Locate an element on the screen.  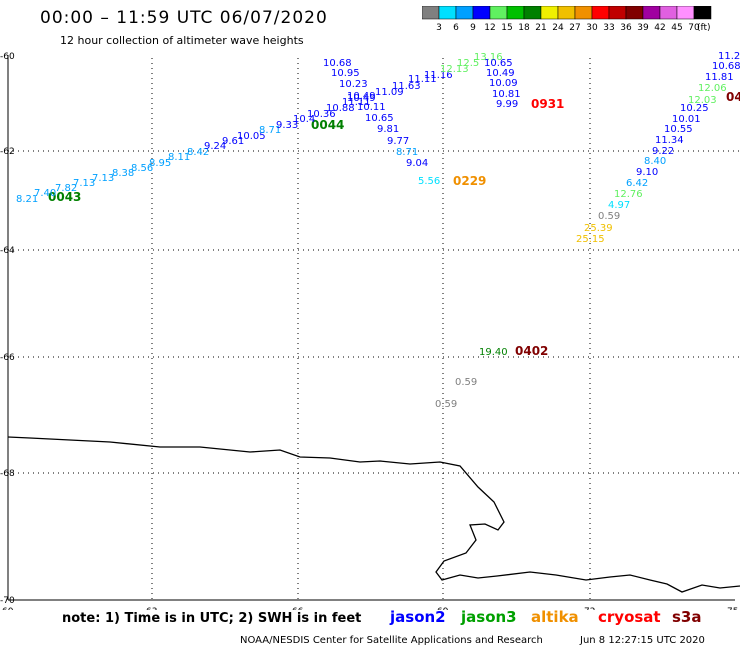
wave-value: 9.81 is located at coordinates (388, 129).